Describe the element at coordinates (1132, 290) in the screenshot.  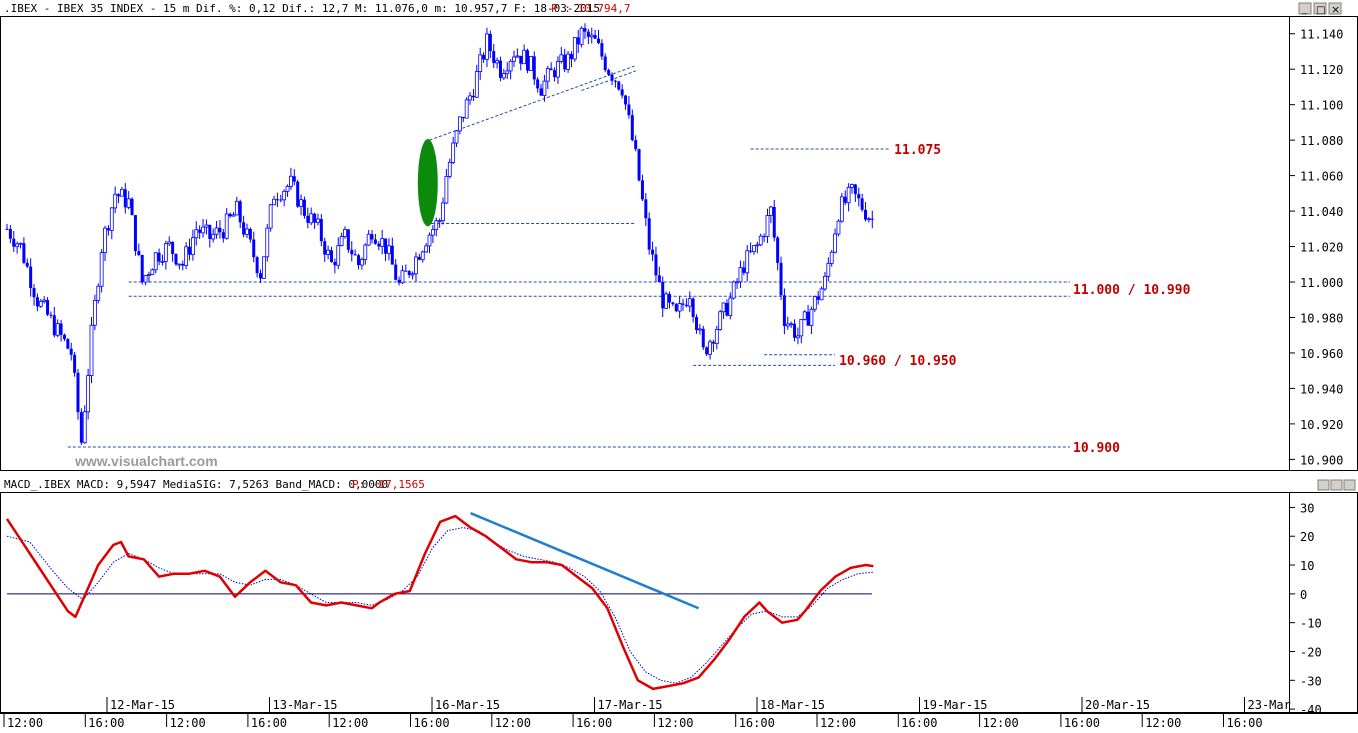
I see `level-label: 11.000 / 10.990` at that location.